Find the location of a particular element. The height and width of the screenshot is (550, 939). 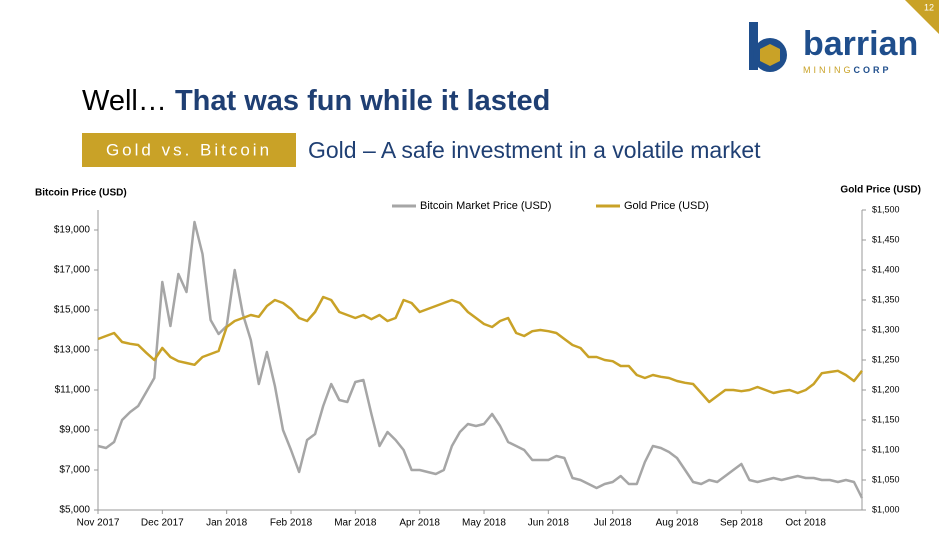

logo-name: barrian is located at coordinates (860, 44).